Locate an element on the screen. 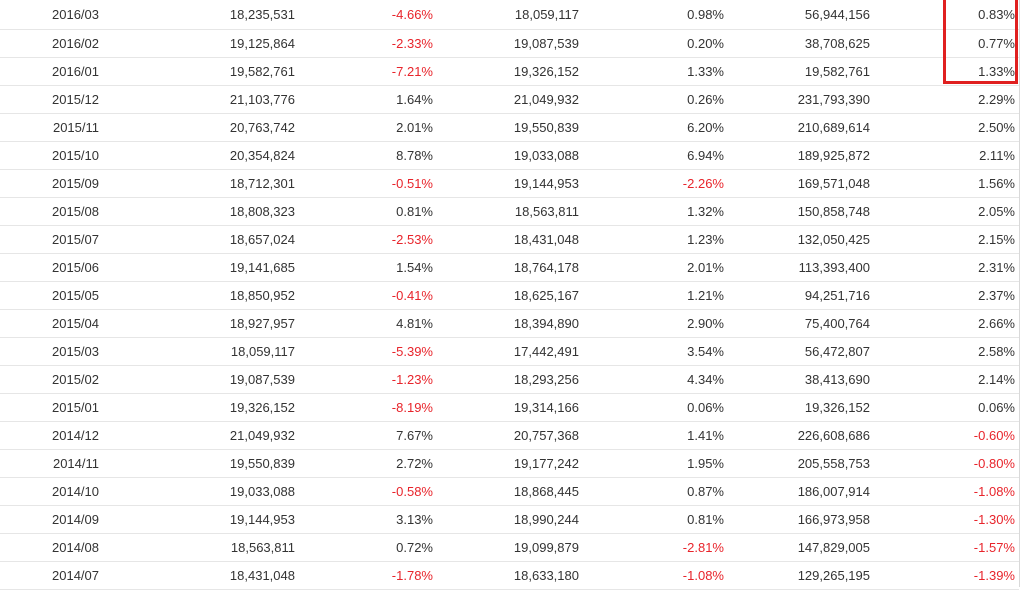 Image resolution: width=1024 pixels, height=590 pixels. value-cell: 21,103,776 is located at coordinates (262, 99).